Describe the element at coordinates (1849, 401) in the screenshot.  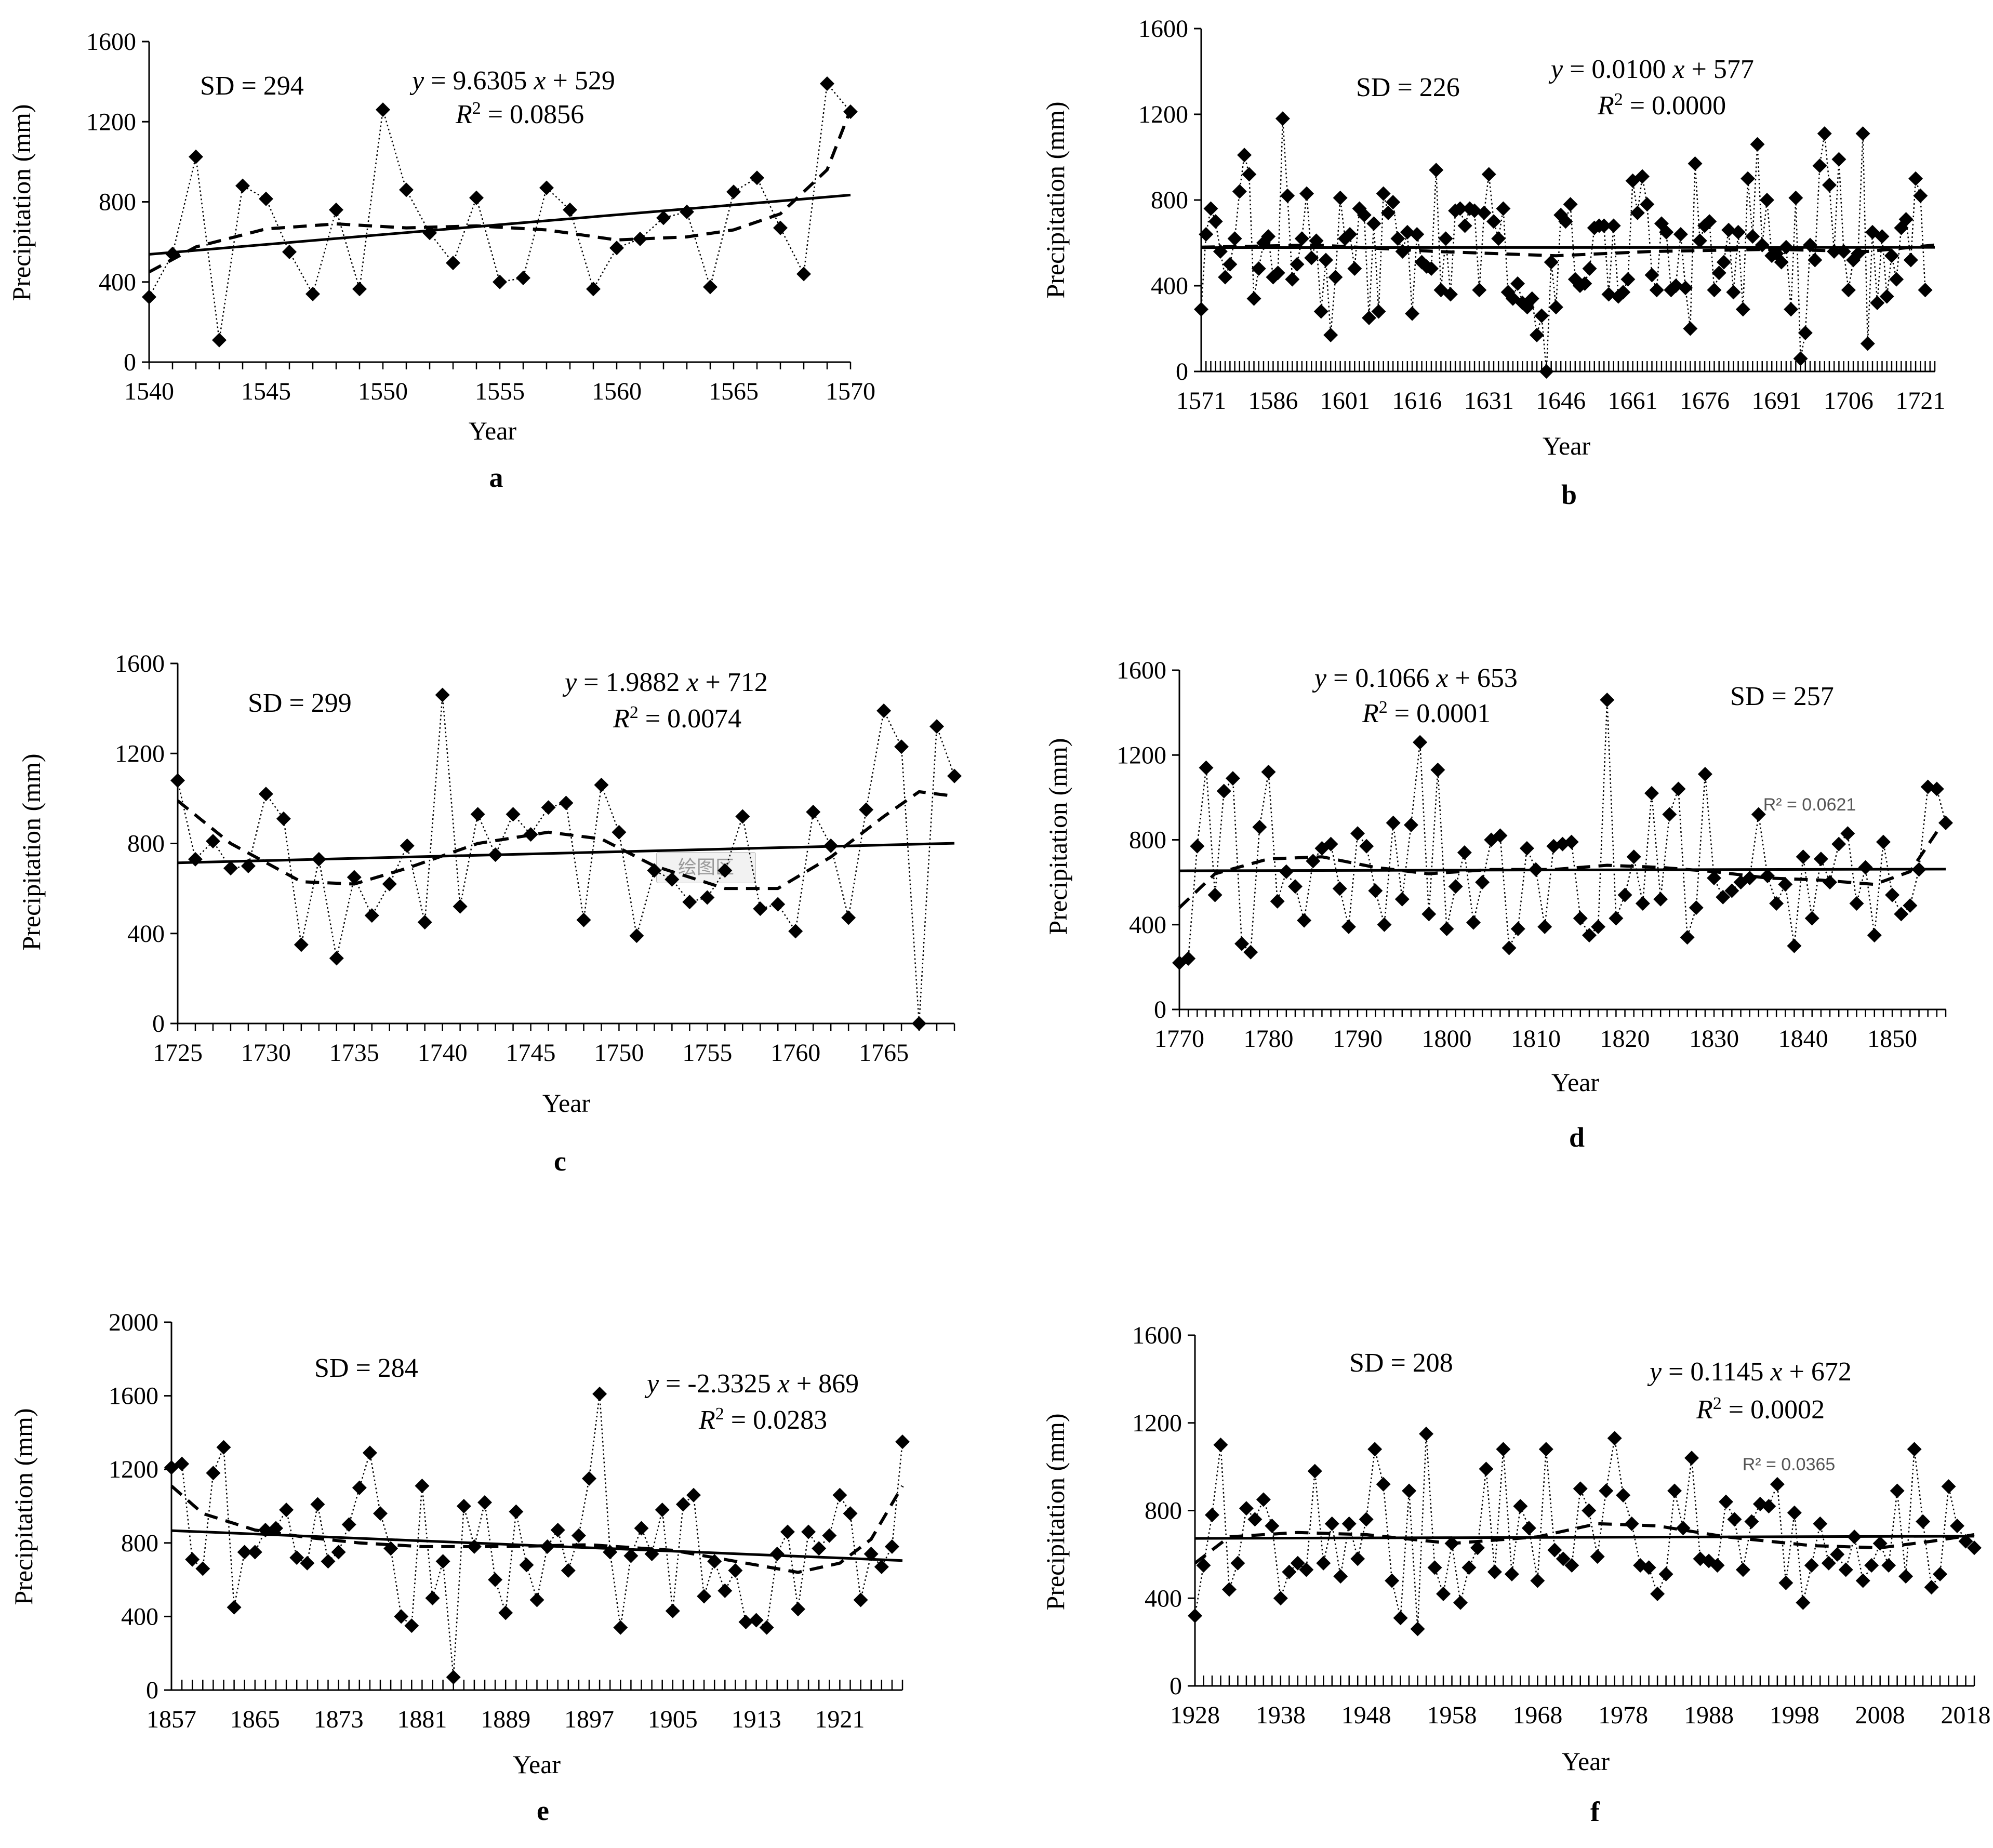
I see `x-tick-label: 1706` at that location.